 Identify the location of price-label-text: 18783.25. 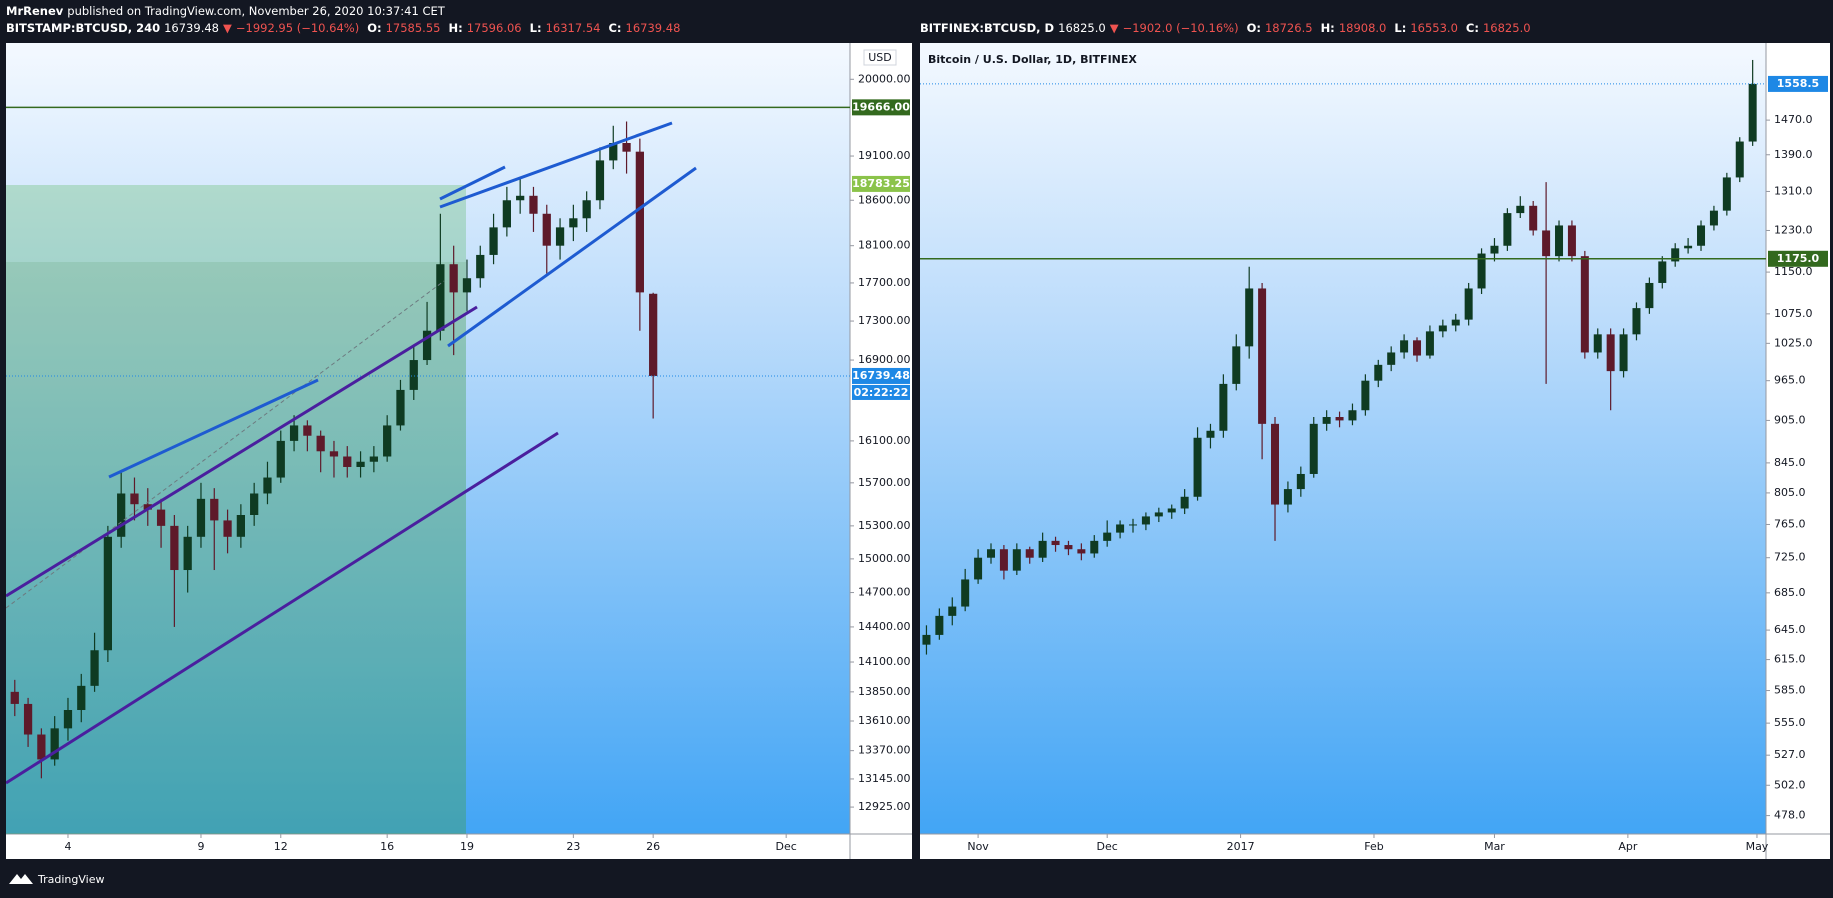
(881, 183).